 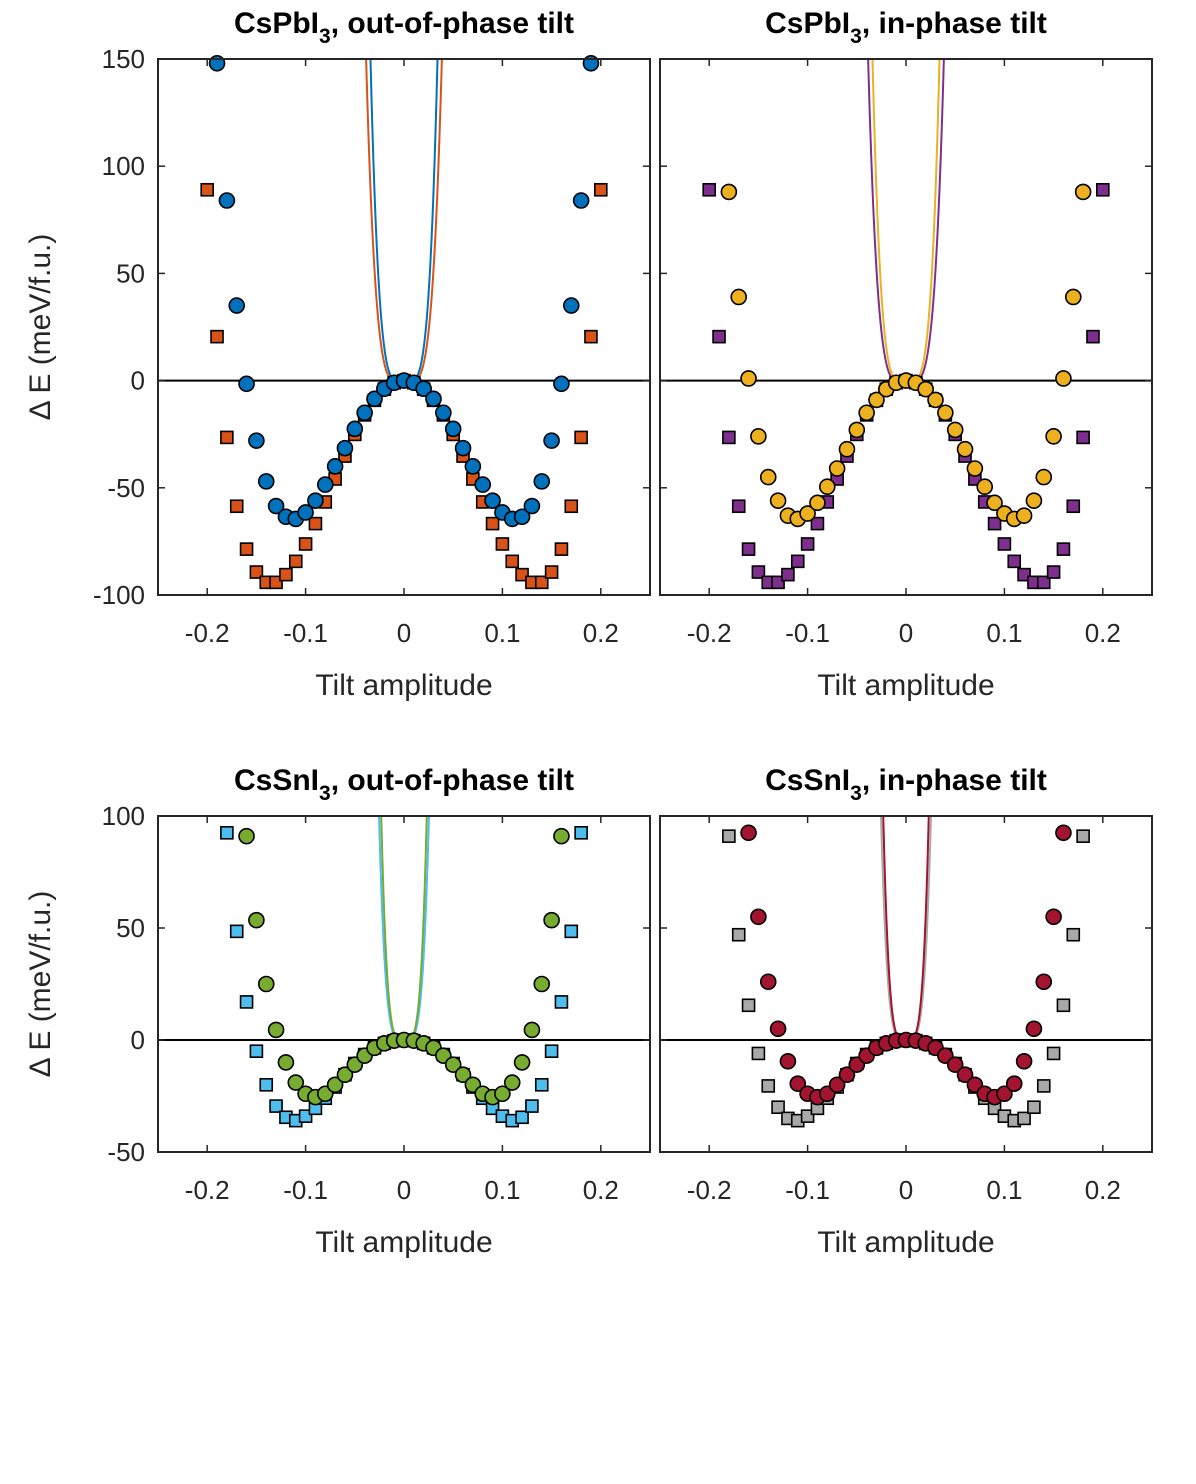 What do you see at coordinates (404, 221) in the screenshot?
I see `series-1-curve` at bounding box center [404, 221].